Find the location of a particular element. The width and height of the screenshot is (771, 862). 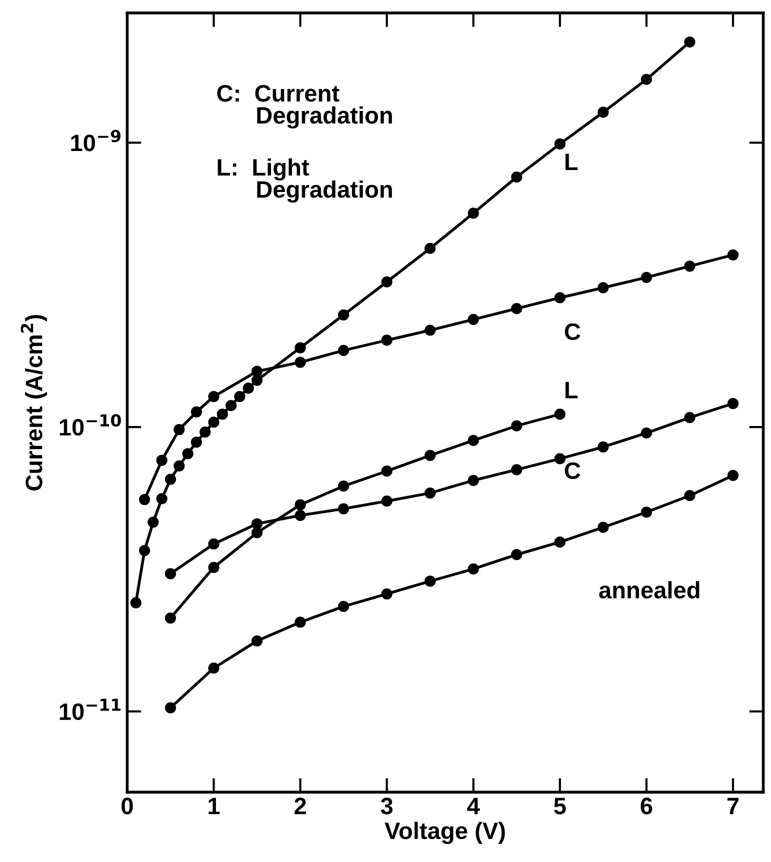

x-tick-label: 7 is located at coordinates (733, 806).